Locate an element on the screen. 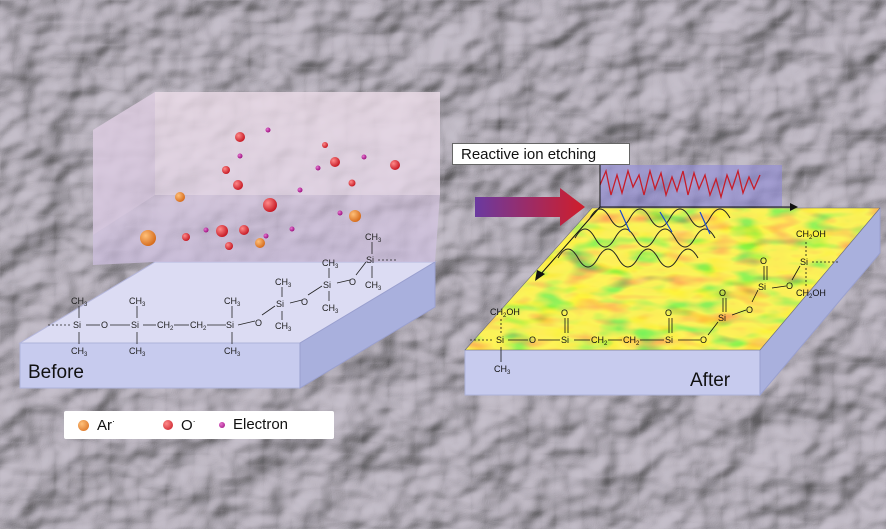 The height and width of the screenshot is (529, 886). legend-electron-icon is located at coordinates (222, 425).